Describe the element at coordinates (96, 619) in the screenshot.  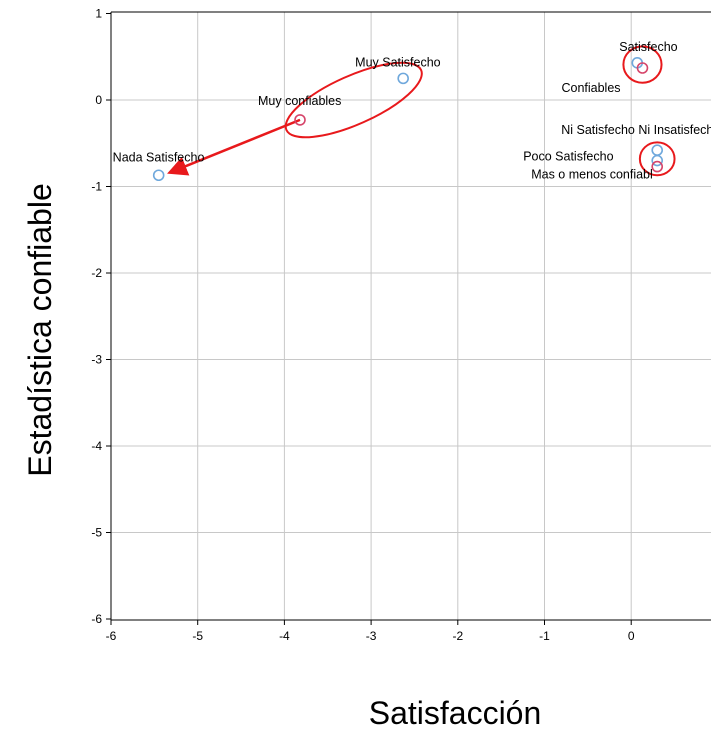
I see `y-tick-label: -6` at that location.